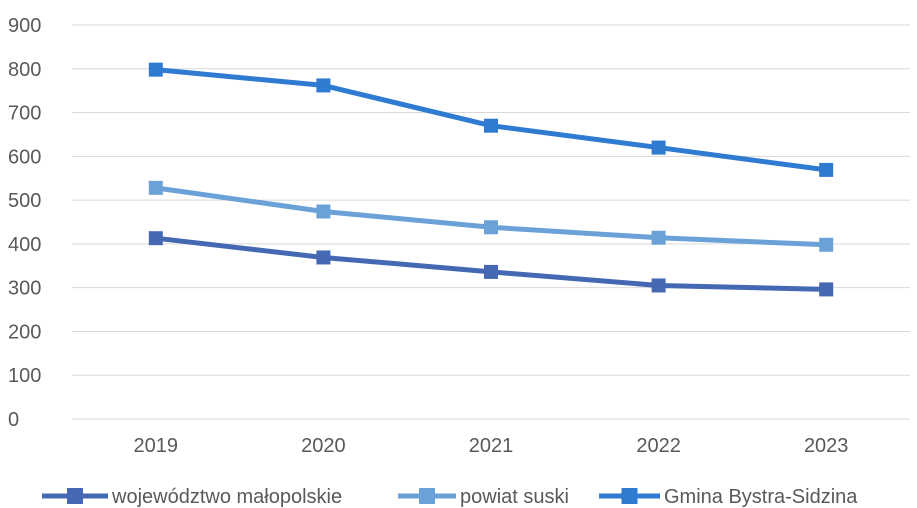 The width and height of the screenshot is (917, 508). I want to click on y-tick-label: 100, so click(24, 376).